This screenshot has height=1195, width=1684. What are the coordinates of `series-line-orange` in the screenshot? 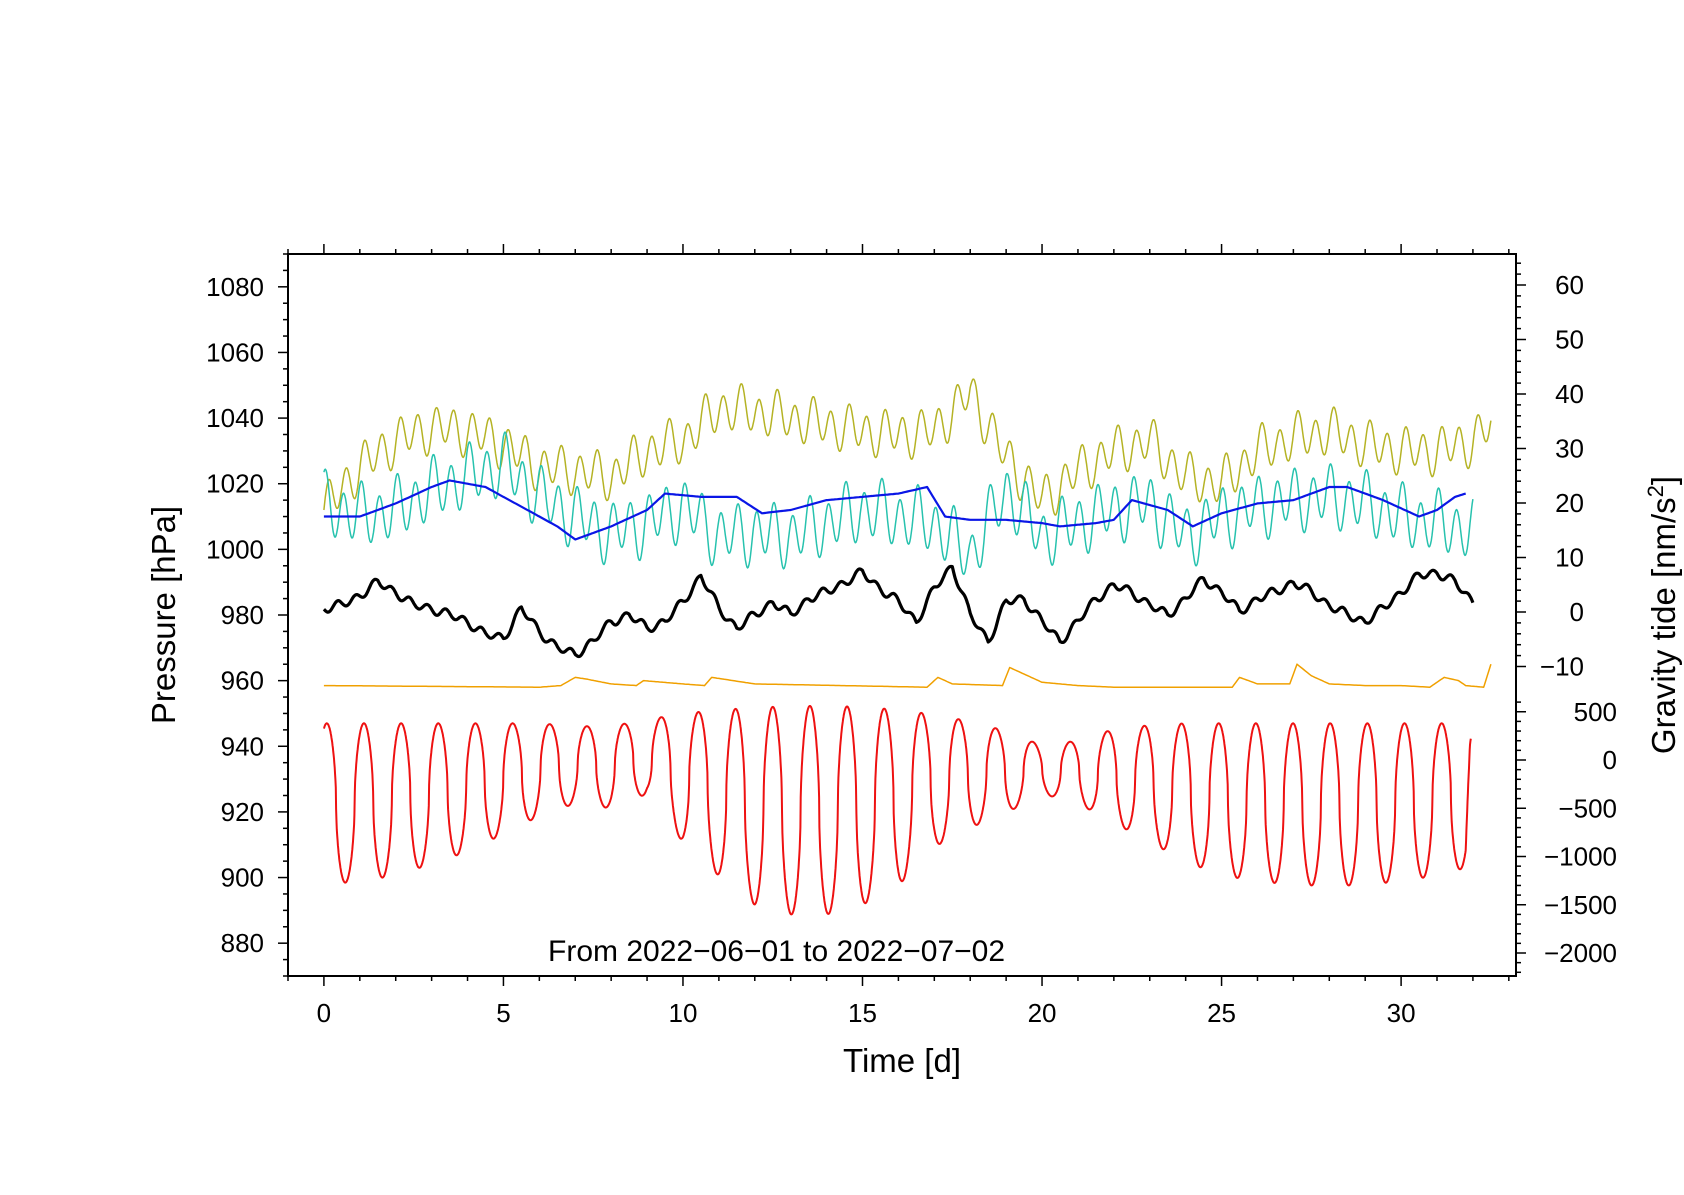 It's located at (907, 675).